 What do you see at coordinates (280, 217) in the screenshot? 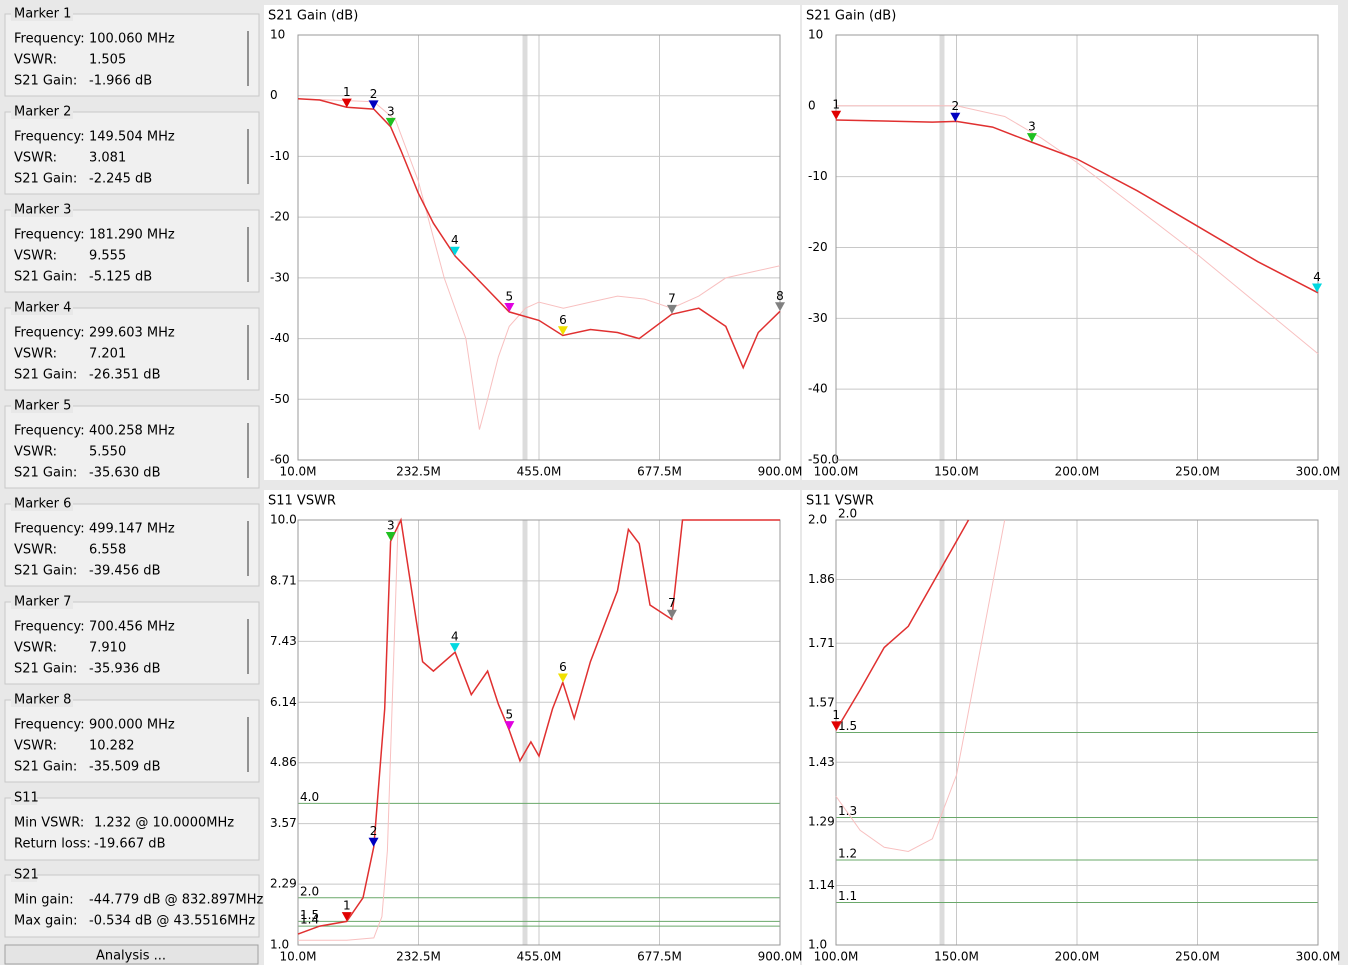
I see `y-tick-label: -20` at bounding box center [280, 217].